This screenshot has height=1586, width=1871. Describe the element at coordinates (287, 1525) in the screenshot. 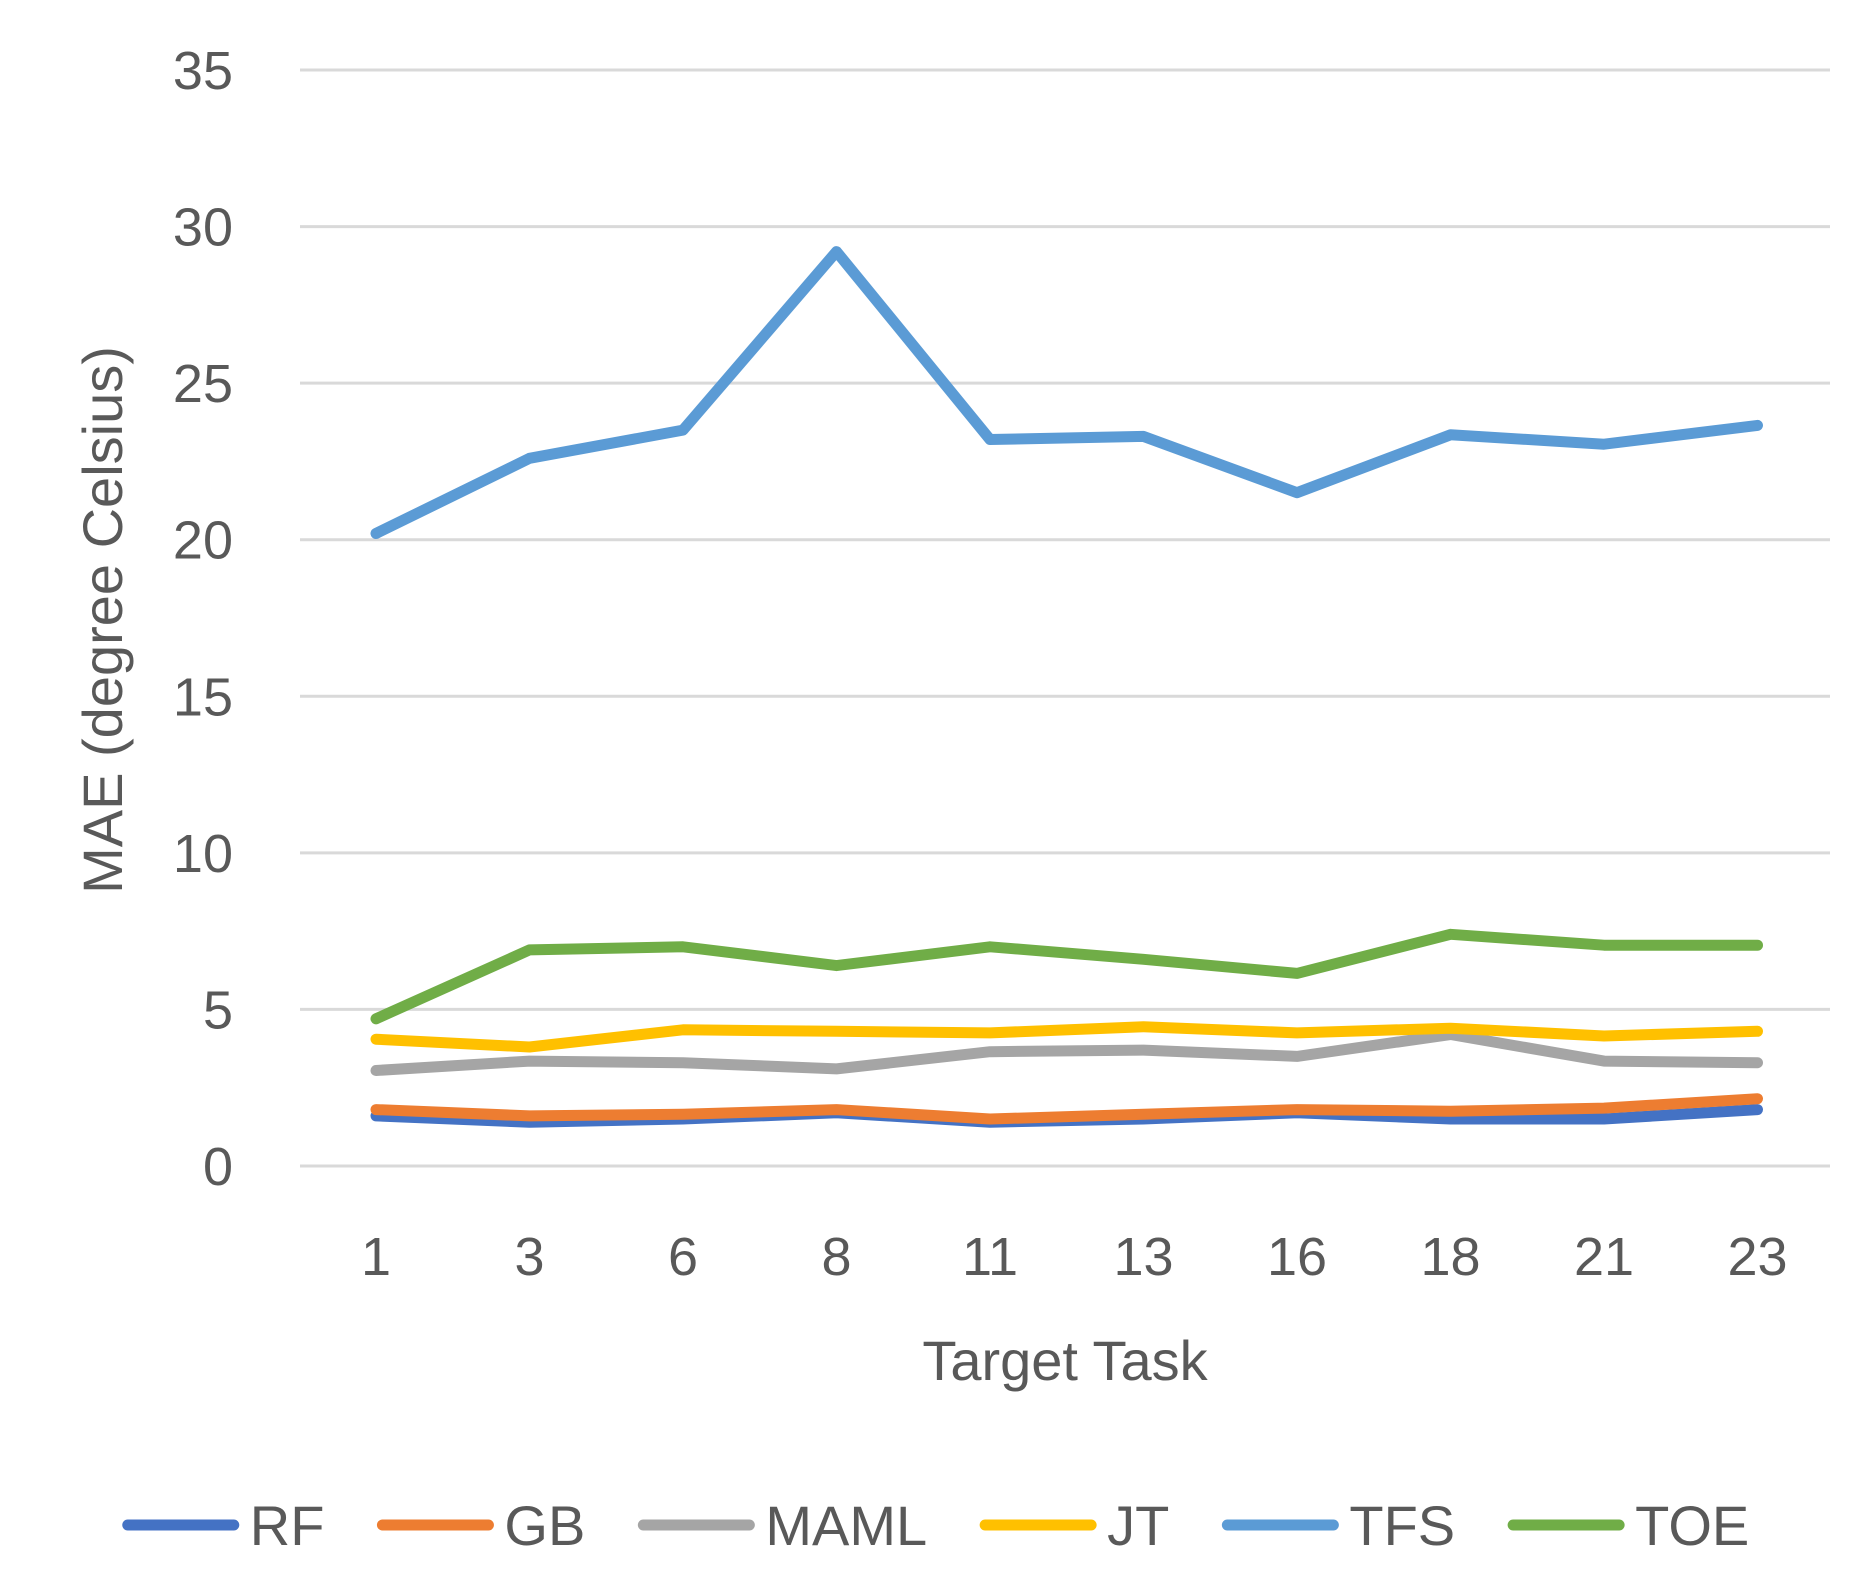

I see `legend-label-rf: RF` at that location.